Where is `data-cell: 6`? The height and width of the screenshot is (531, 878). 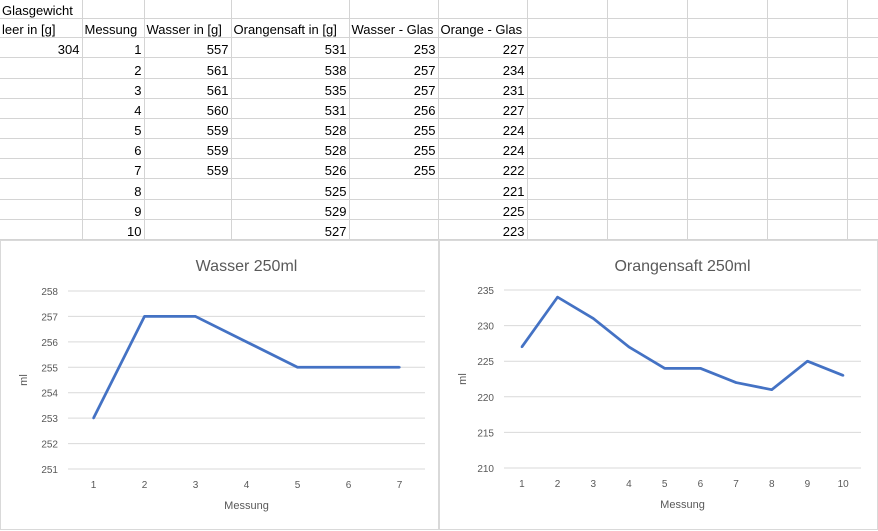 data-cell: 6 is located at coordinates (113, 149).